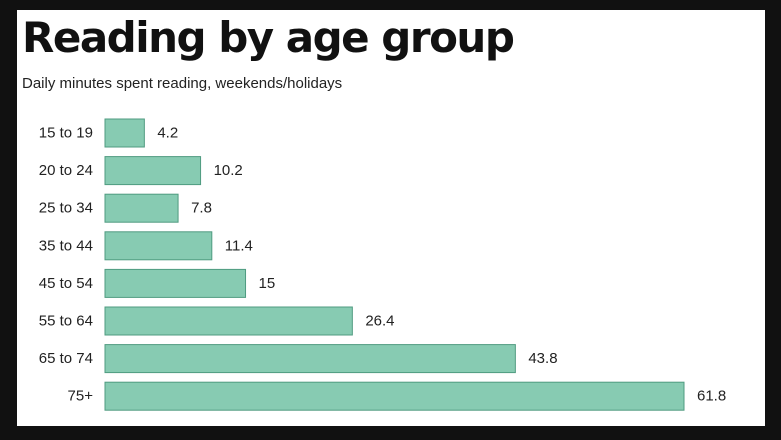 The height and width of the screenshot is (440, 781). I want to click on category-label: 65 to 74, so click(66, 358).